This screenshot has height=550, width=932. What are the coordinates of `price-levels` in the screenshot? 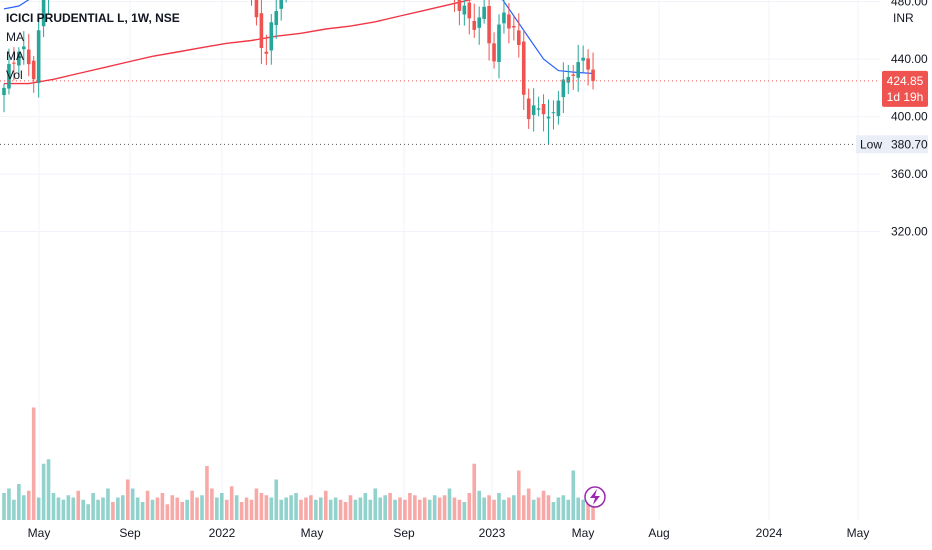 It's located at (440, 112).